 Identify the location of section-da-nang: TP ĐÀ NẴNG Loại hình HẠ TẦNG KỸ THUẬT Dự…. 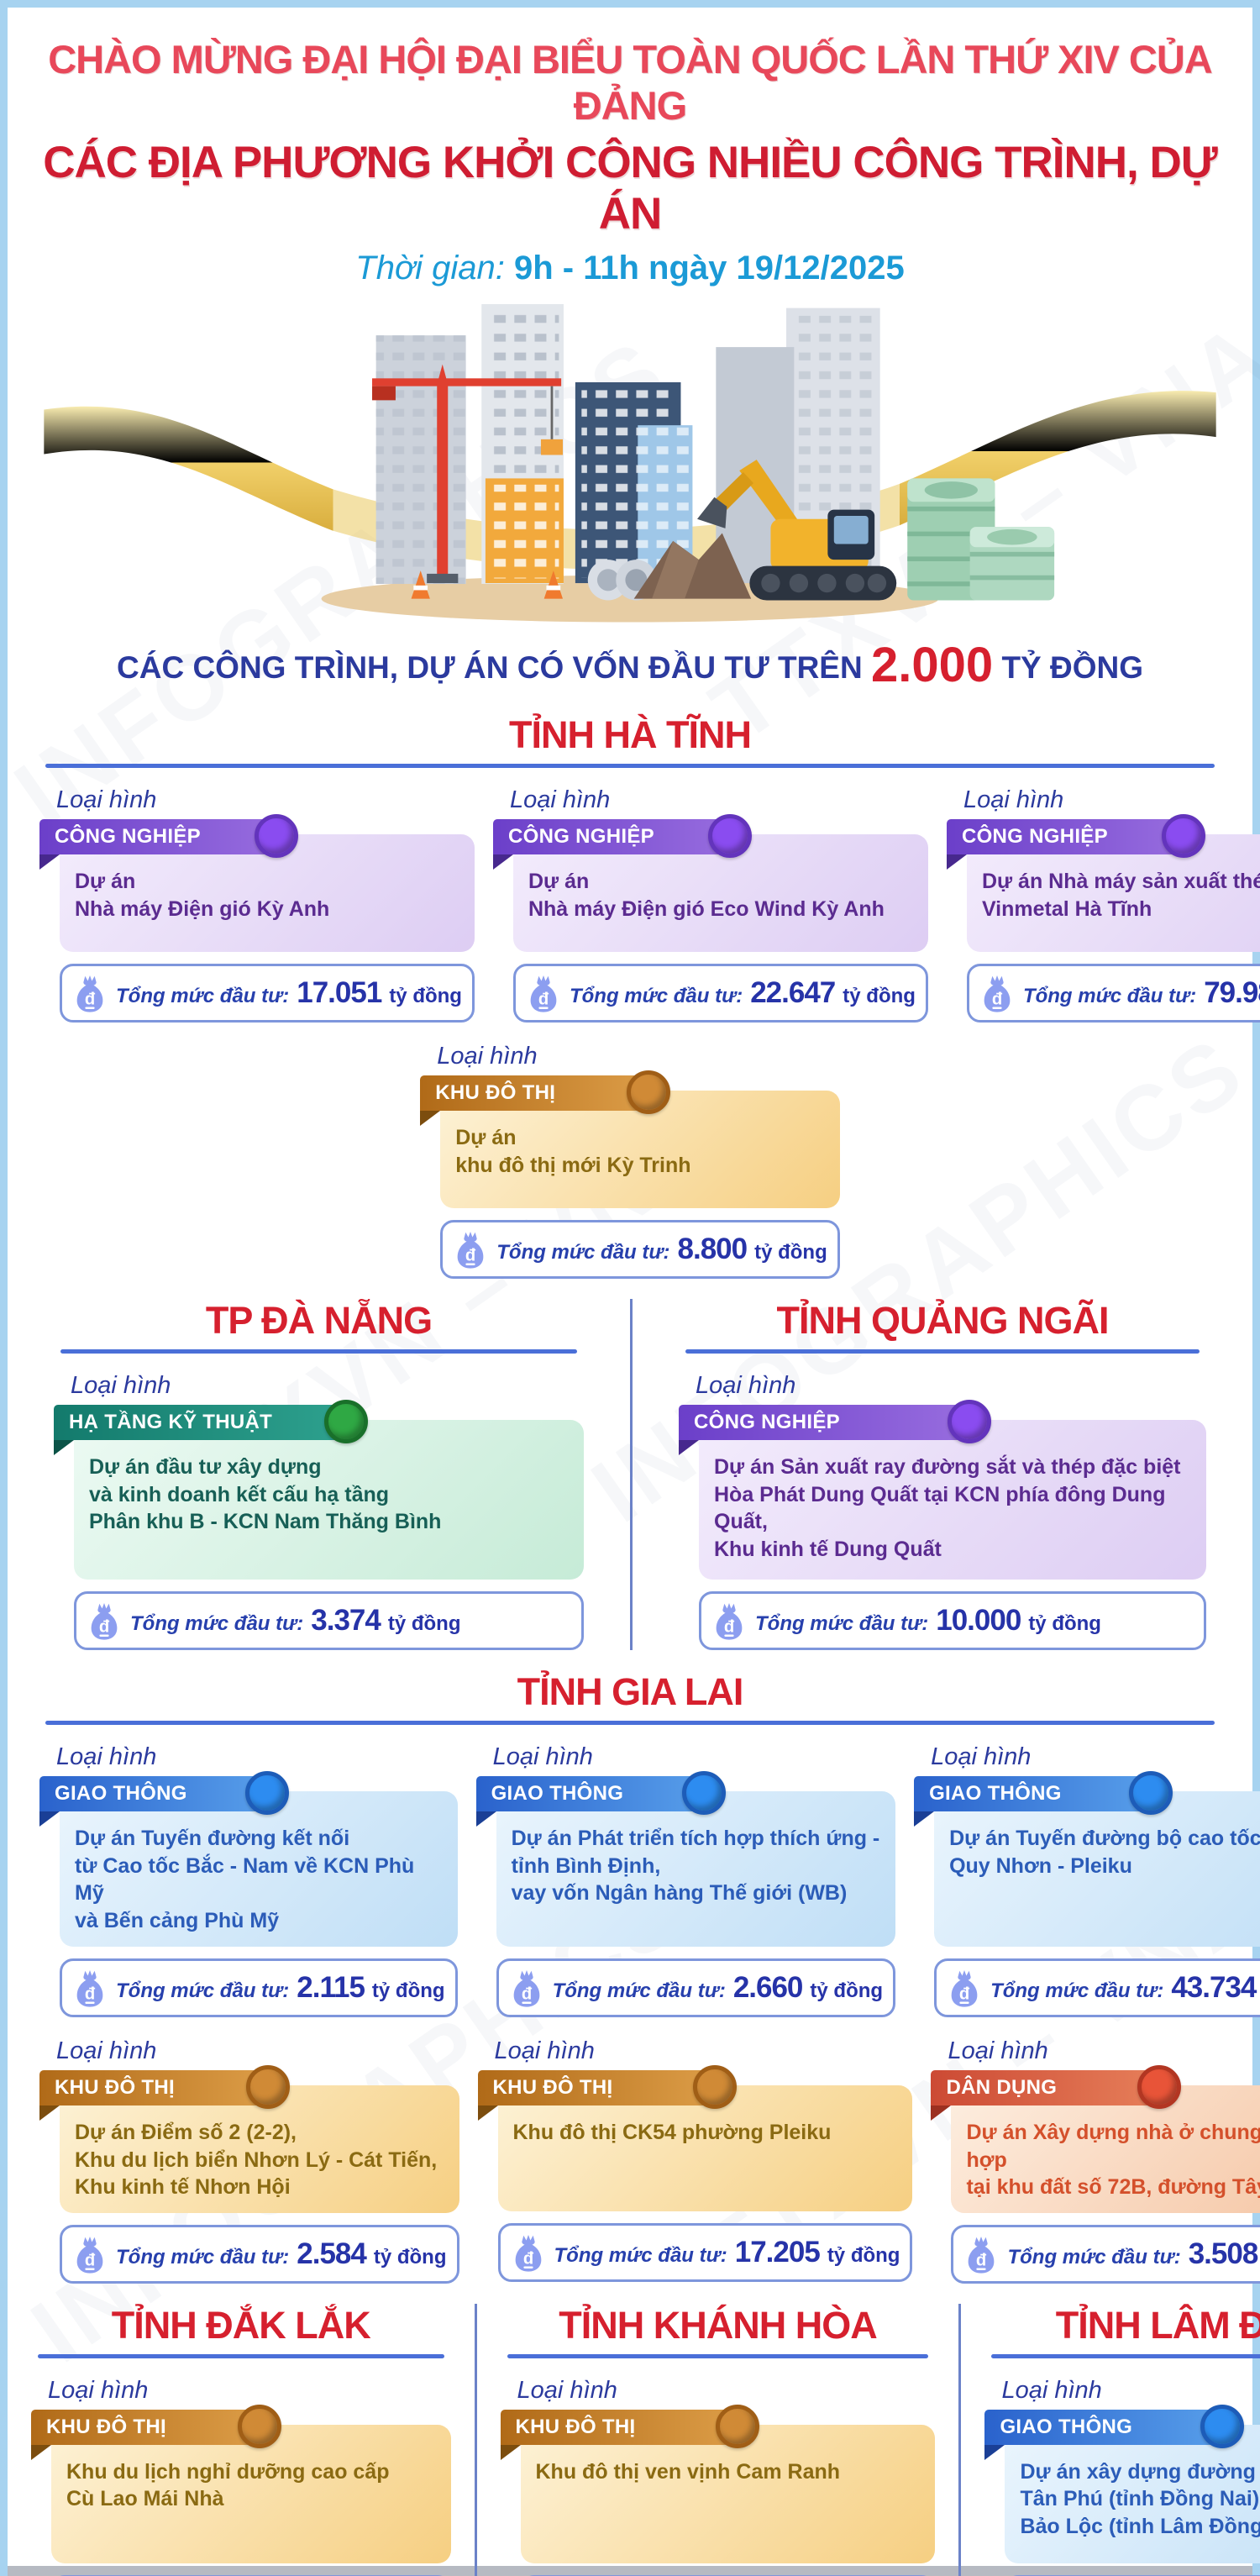
(319, 1474).